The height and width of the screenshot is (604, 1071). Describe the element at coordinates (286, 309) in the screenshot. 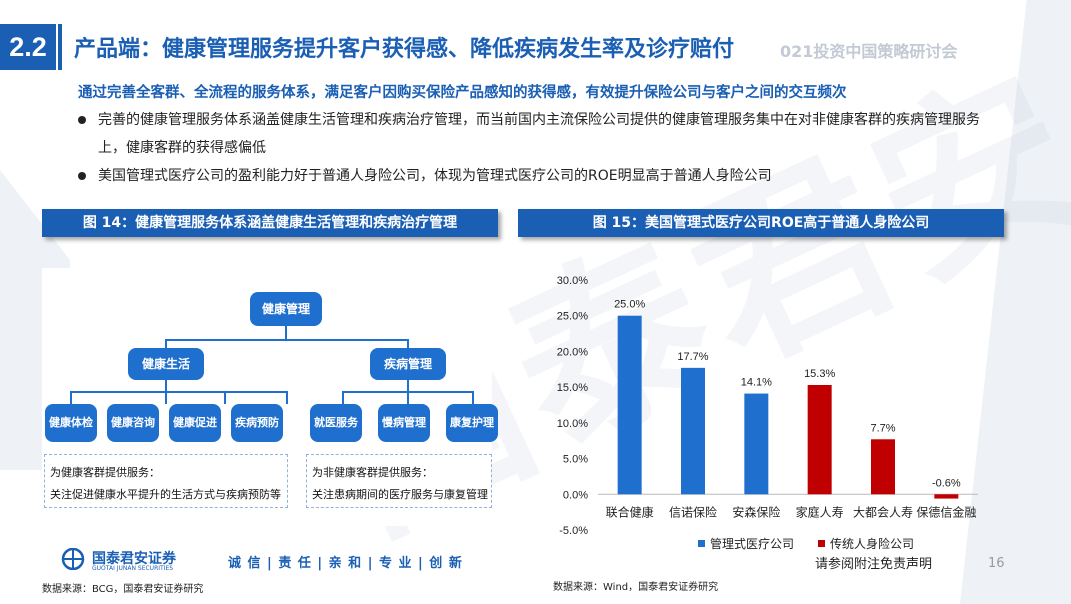

I see `node-root: 健康管理` at that location.